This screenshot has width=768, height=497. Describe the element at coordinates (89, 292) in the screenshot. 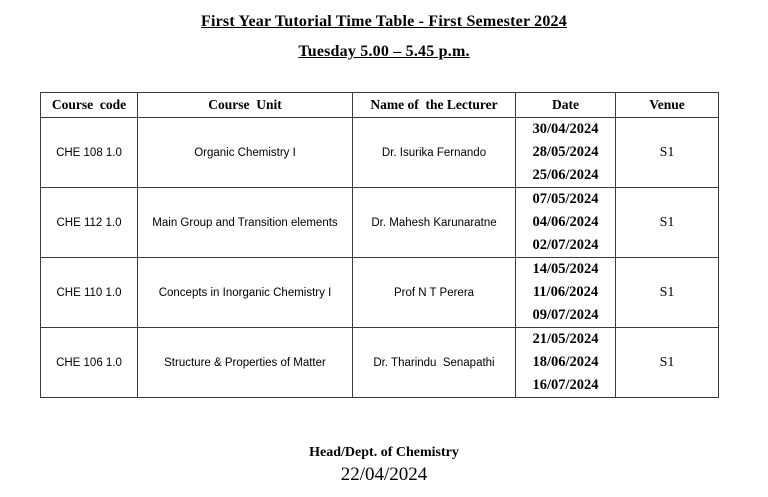

I see `course-code-cell: CHE 110 1.0` at that location.